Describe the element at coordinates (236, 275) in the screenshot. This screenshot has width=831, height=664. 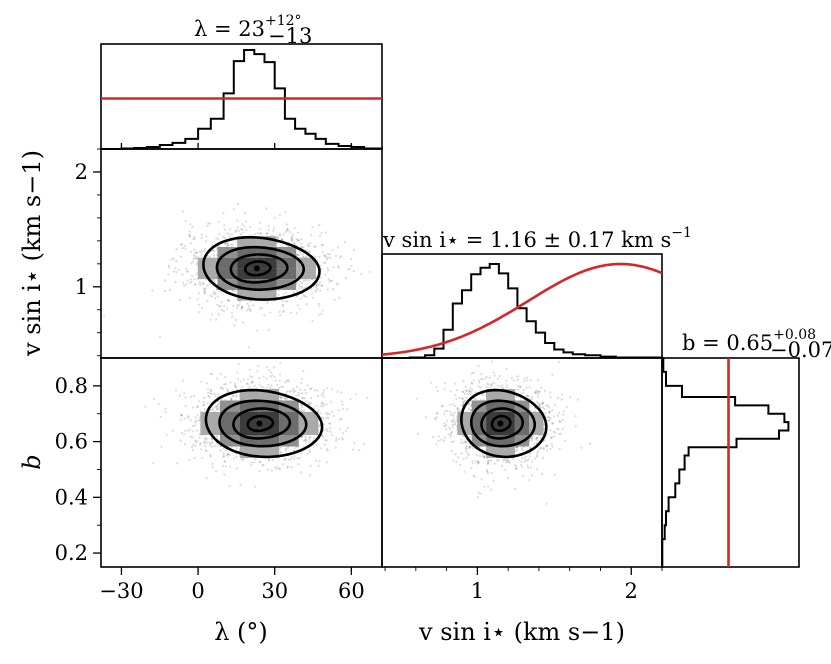
I see `scatter-lambda-vsini` at that location.